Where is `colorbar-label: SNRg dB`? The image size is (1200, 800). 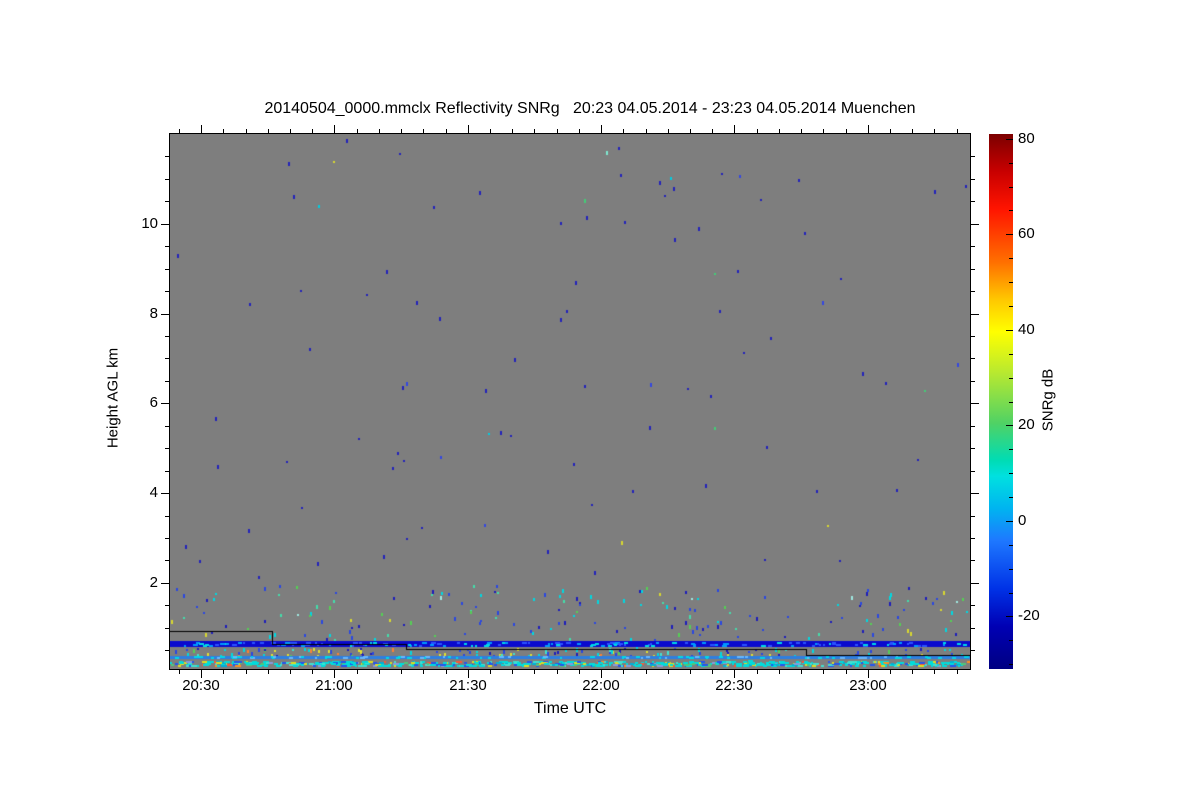
colorbar-label: SNRg dB is located at coordinates (1048, 400).